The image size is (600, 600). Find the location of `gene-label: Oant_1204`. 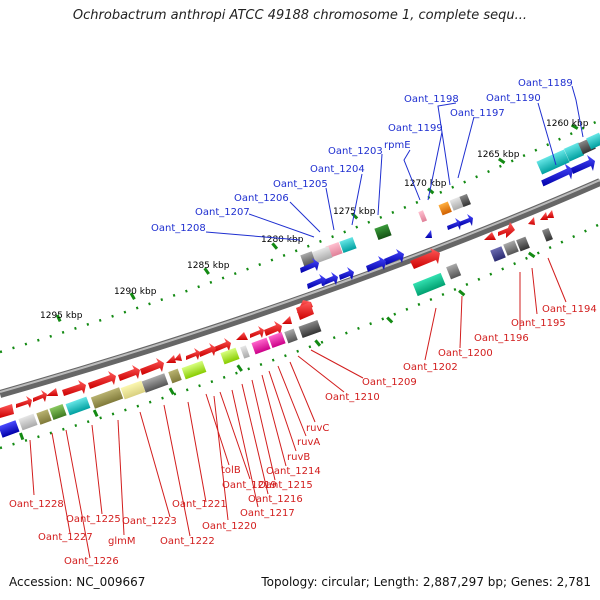

gene-label: Oant_1204 is located at coordinates (337, 169).